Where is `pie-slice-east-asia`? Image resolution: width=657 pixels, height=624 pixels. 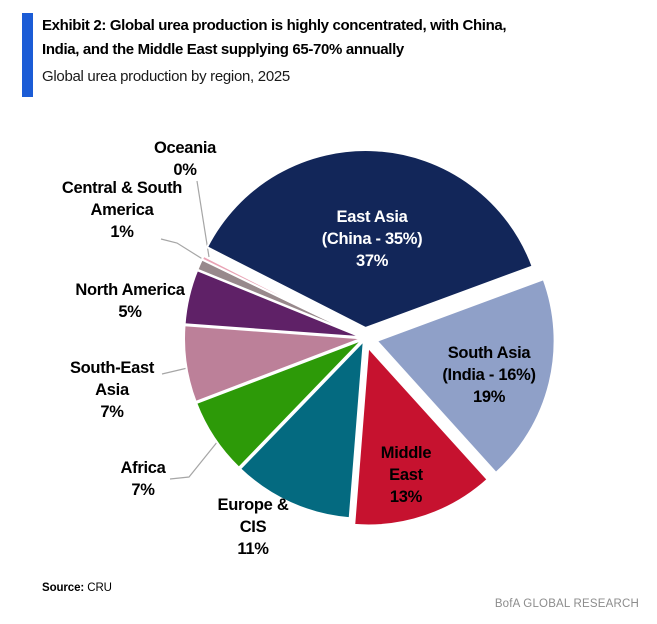
pie-slice-east-asia is located at coordinates (370, 239).